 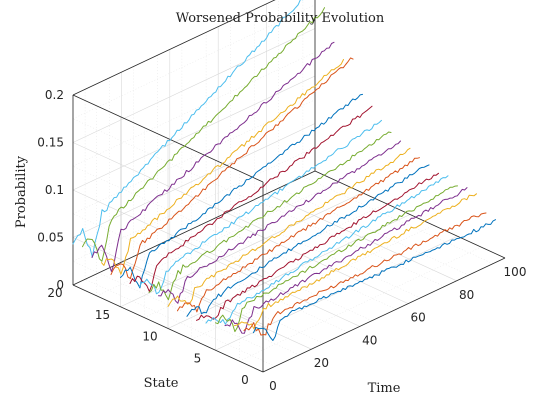 What do you see at coordinates (245, 380) in the screenshot?
I see `y-tick-label: 0` at bounding box center [245, 380].